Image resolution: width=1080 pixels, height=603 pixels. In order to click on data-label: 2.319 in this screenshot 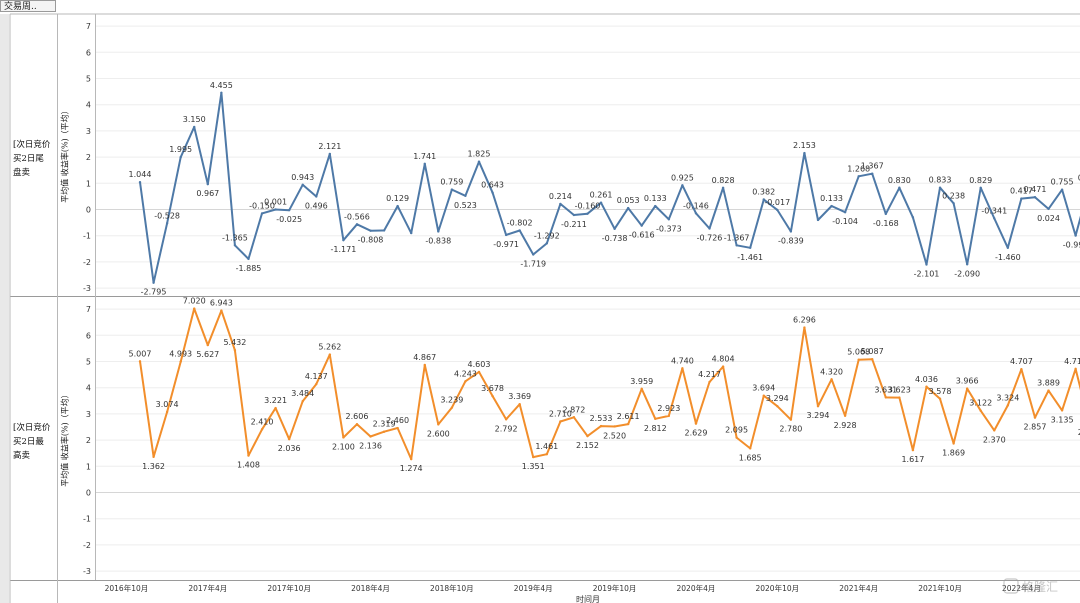, I will do `click(384, 424)`.